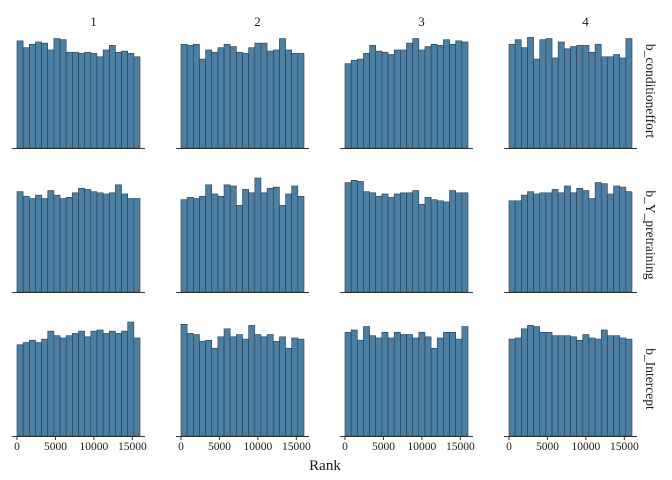 The height and width of the screenshot is (480, 672). I want to click on parameter-label-b_Intercept: b_Intercept, so click(650, 379).